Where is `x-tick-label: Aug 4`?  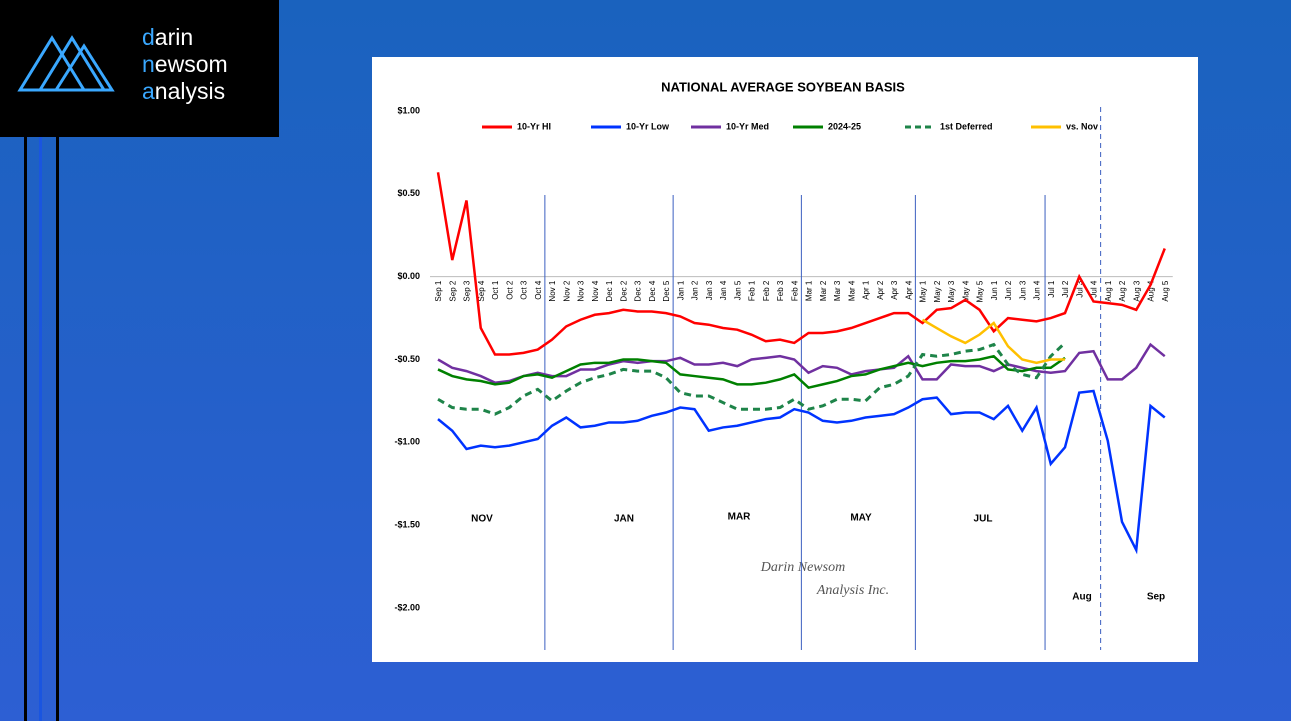
x-tick-label: Aug 4 is located at coordinates (1151, 290).